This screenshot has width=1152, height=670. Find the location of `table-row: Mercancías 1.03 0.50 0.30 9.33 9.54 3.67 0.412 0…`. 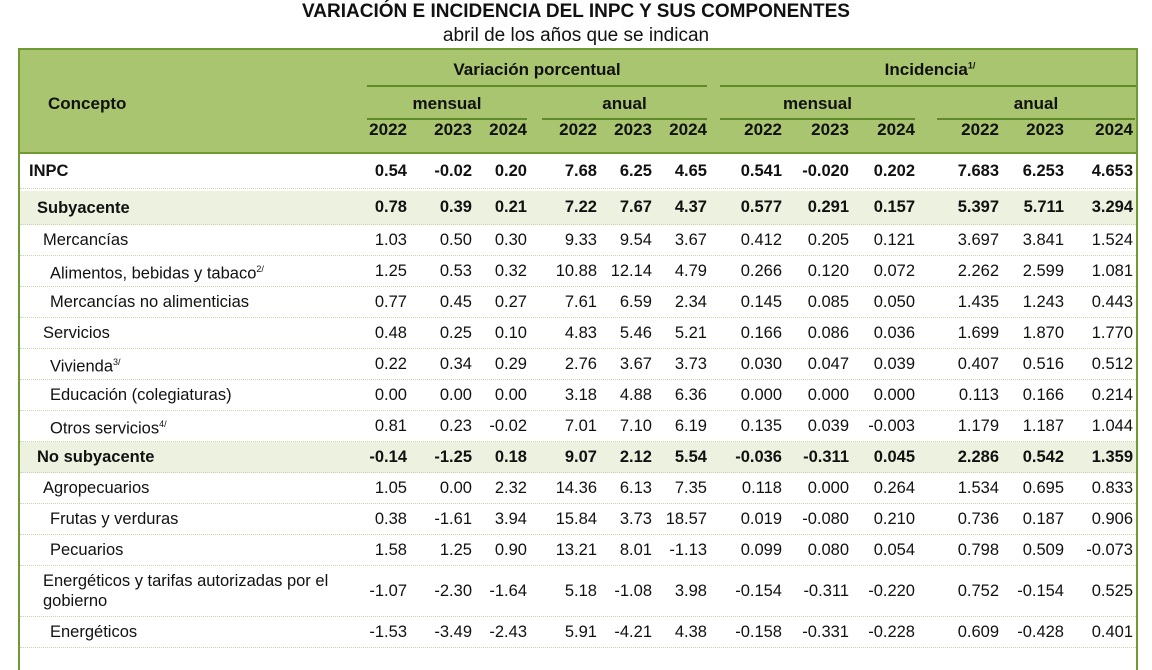

table-row: Mercancías 1.03 0.50 0.30 9.33 9.54 3.67 0.412 0… is located at coordinates (578, 240).